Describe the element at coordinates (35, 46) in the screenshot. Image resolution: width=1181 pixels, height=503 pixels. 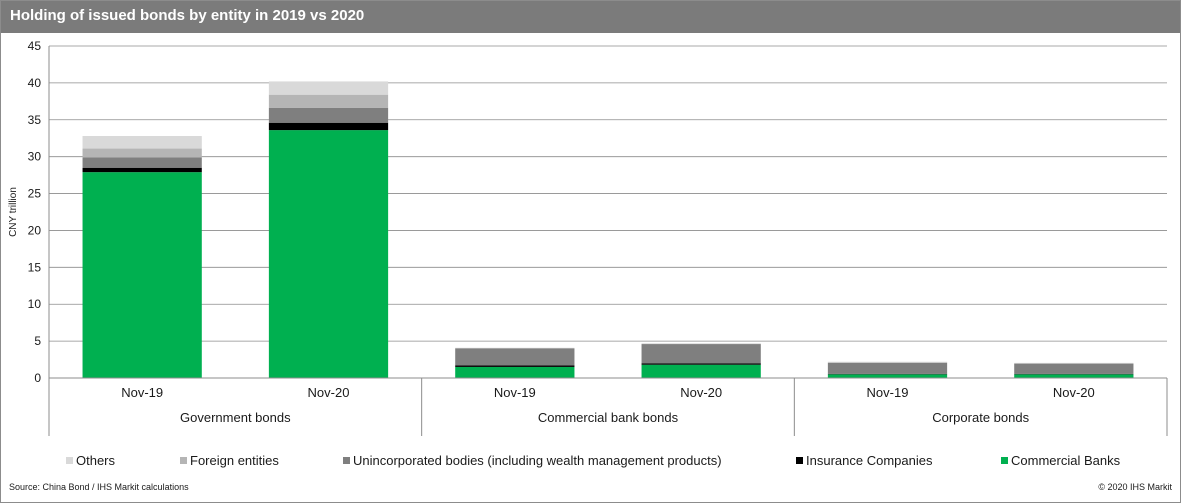
I see `y-tick-label: 45` at that location.